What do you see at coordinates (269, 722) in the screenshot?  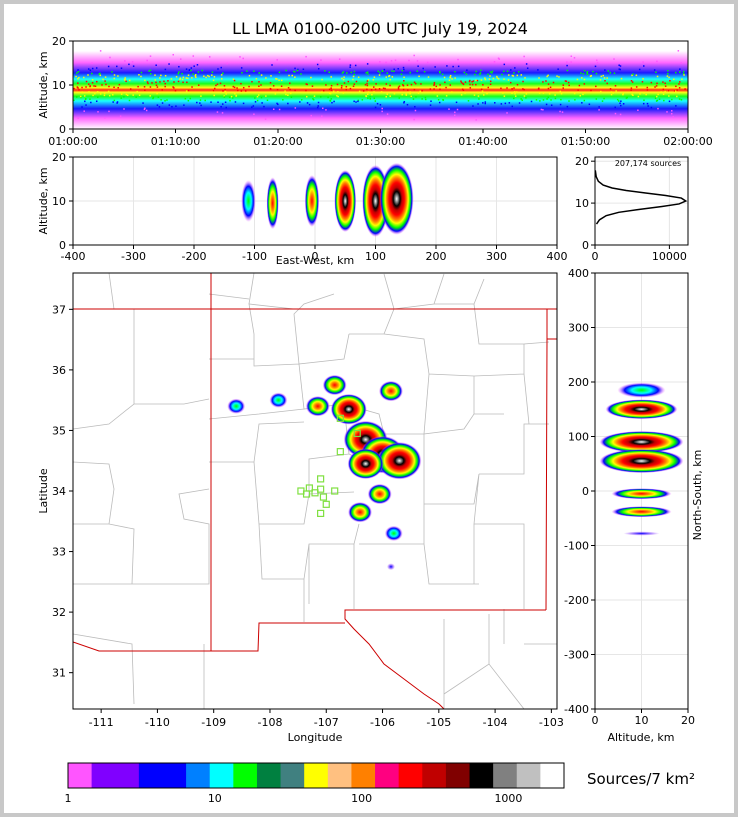 I see `longitude-tick: -108` at bounding box center [269, 722].